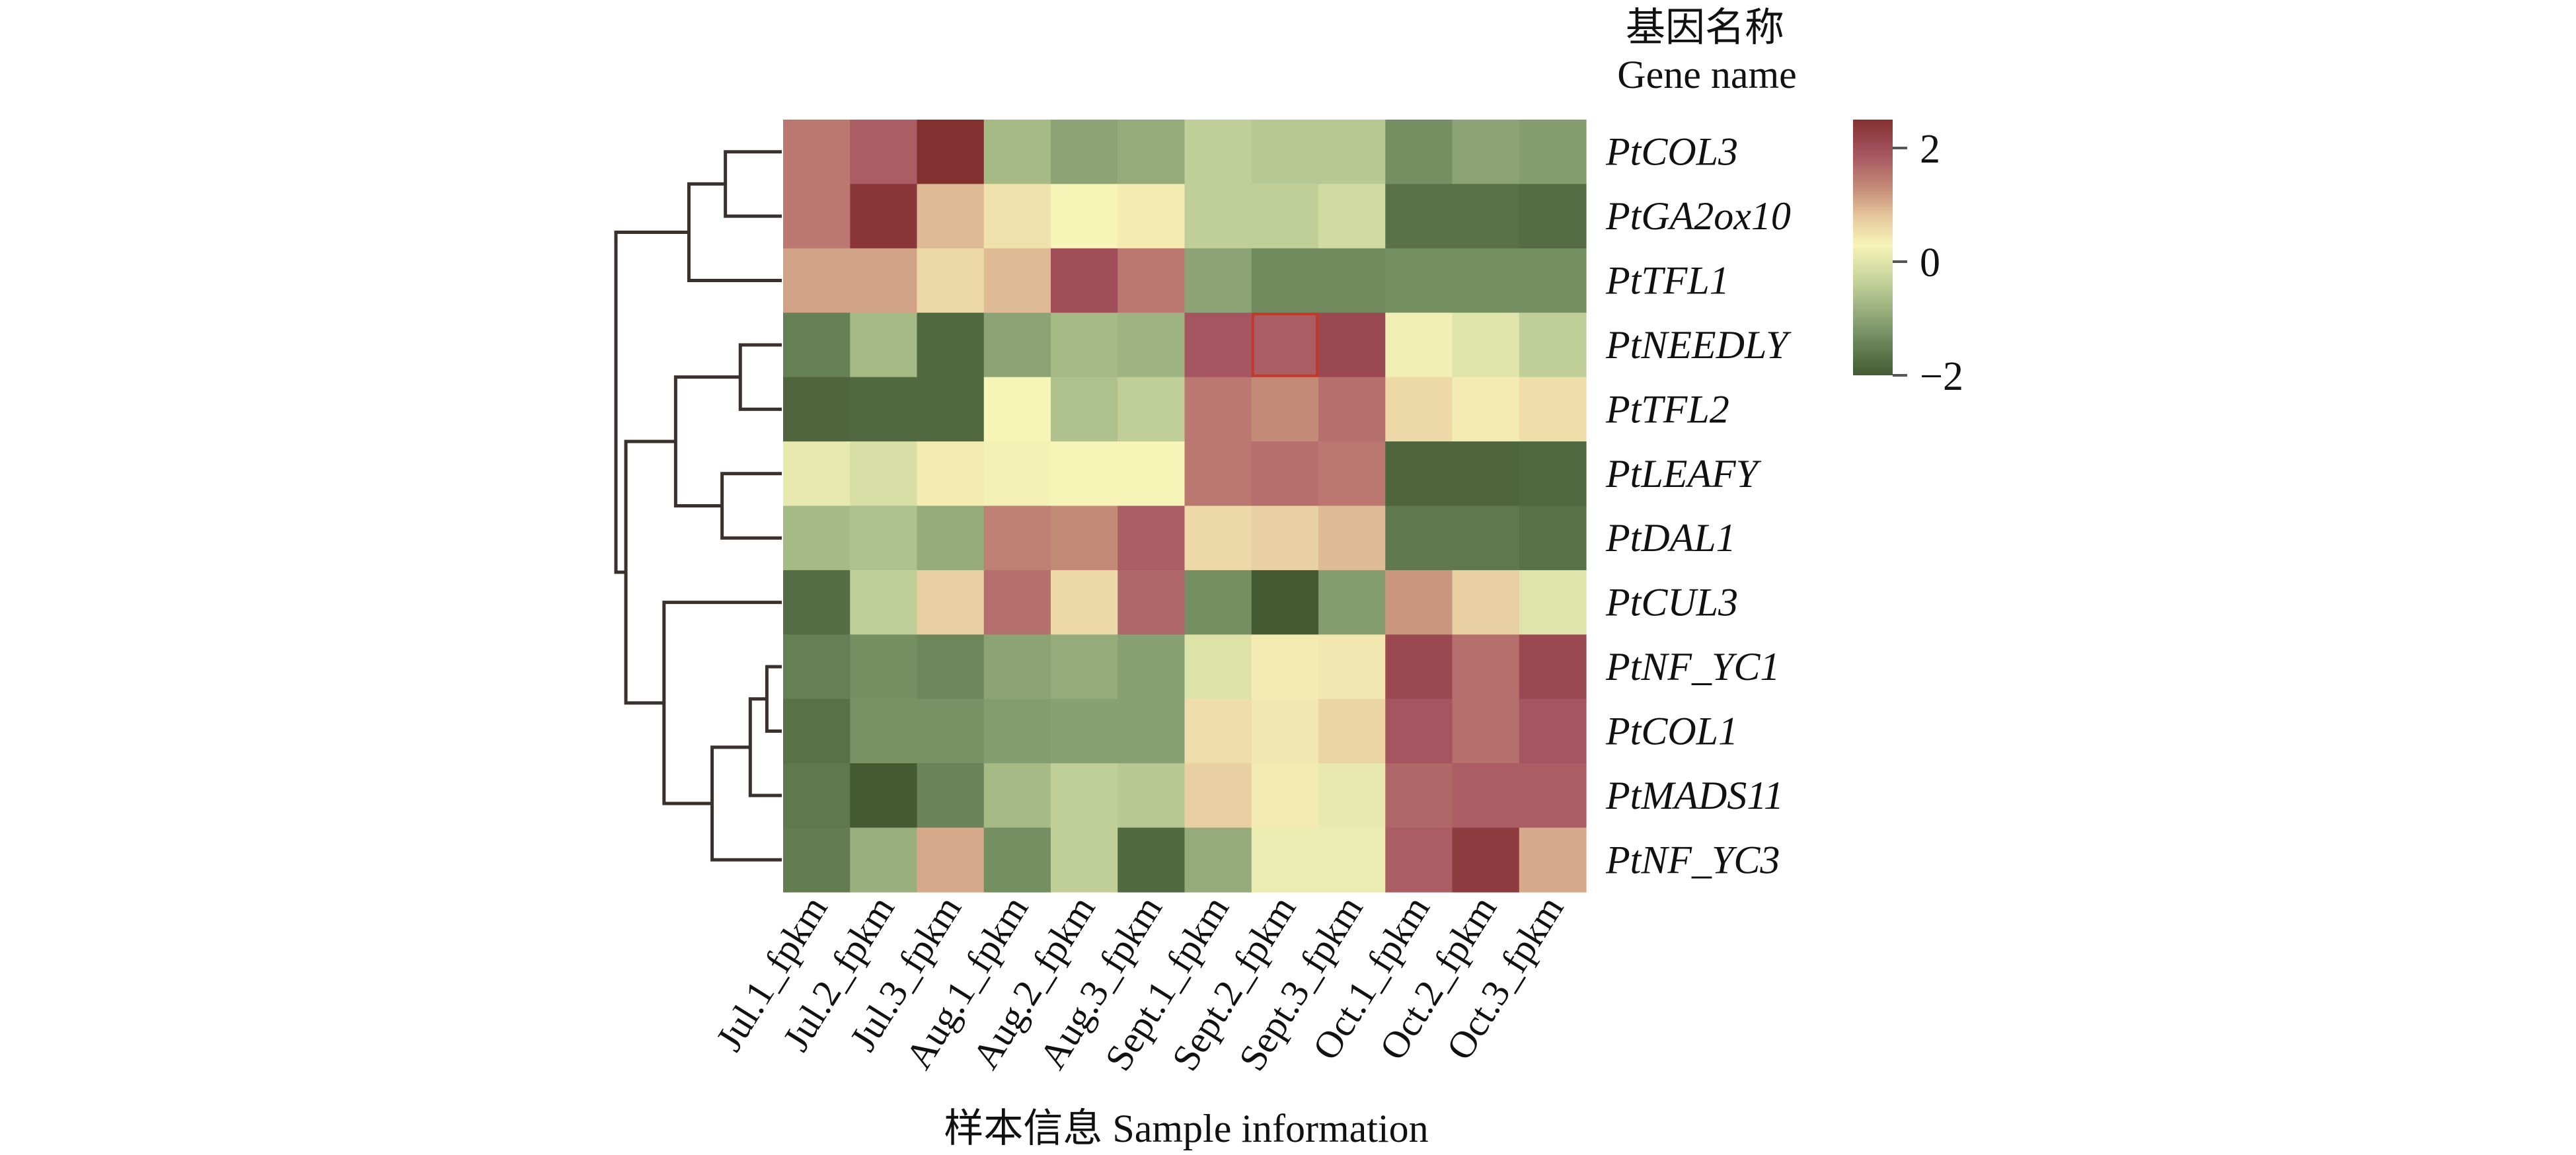 This screenshot has height=1155, width=2576. I want to click on gene-label: PtNF_YC1, so click(1693, 667).